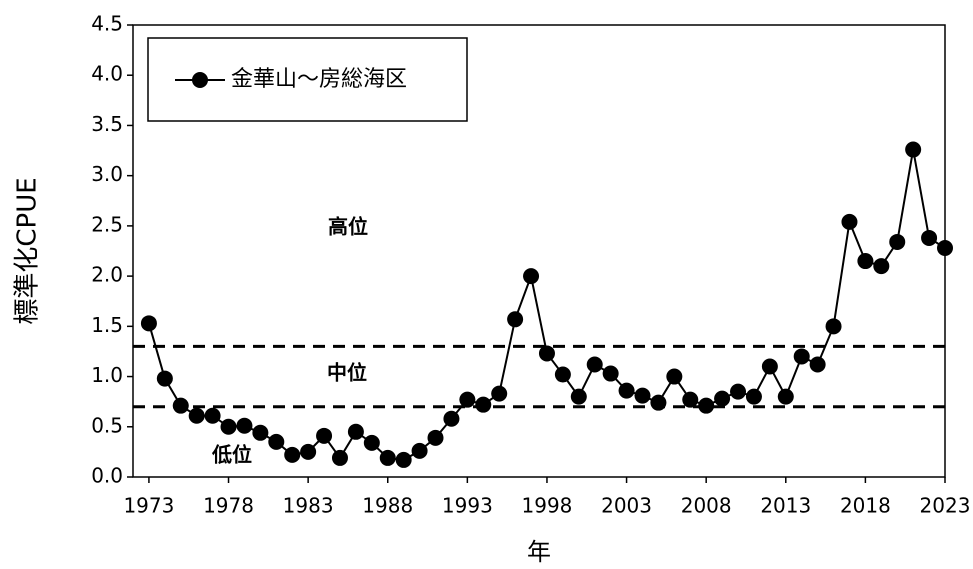  Describe the element at coordinates (107, 24) in the screenshot. I see `y-tick-label: 4.5` at that location.